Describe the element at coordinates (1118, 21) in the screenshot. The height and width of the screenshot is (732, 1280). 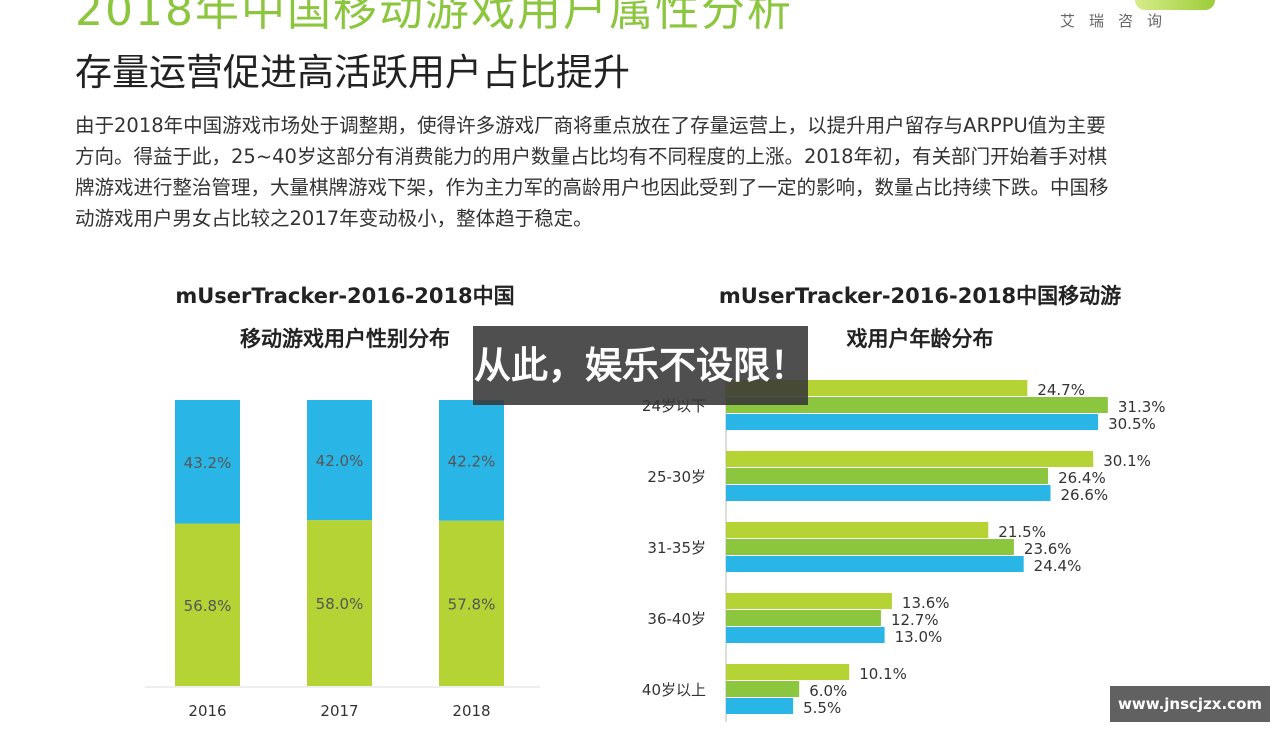
I see `logo-text: 艾瑞咨询` at that location.